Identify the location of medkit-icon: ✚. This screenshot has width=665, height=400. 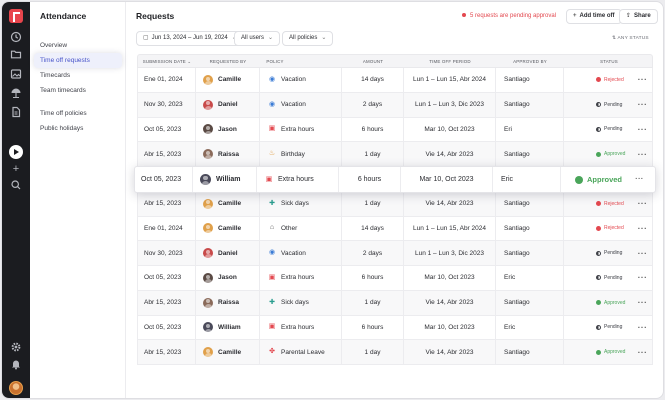
(272, 203).